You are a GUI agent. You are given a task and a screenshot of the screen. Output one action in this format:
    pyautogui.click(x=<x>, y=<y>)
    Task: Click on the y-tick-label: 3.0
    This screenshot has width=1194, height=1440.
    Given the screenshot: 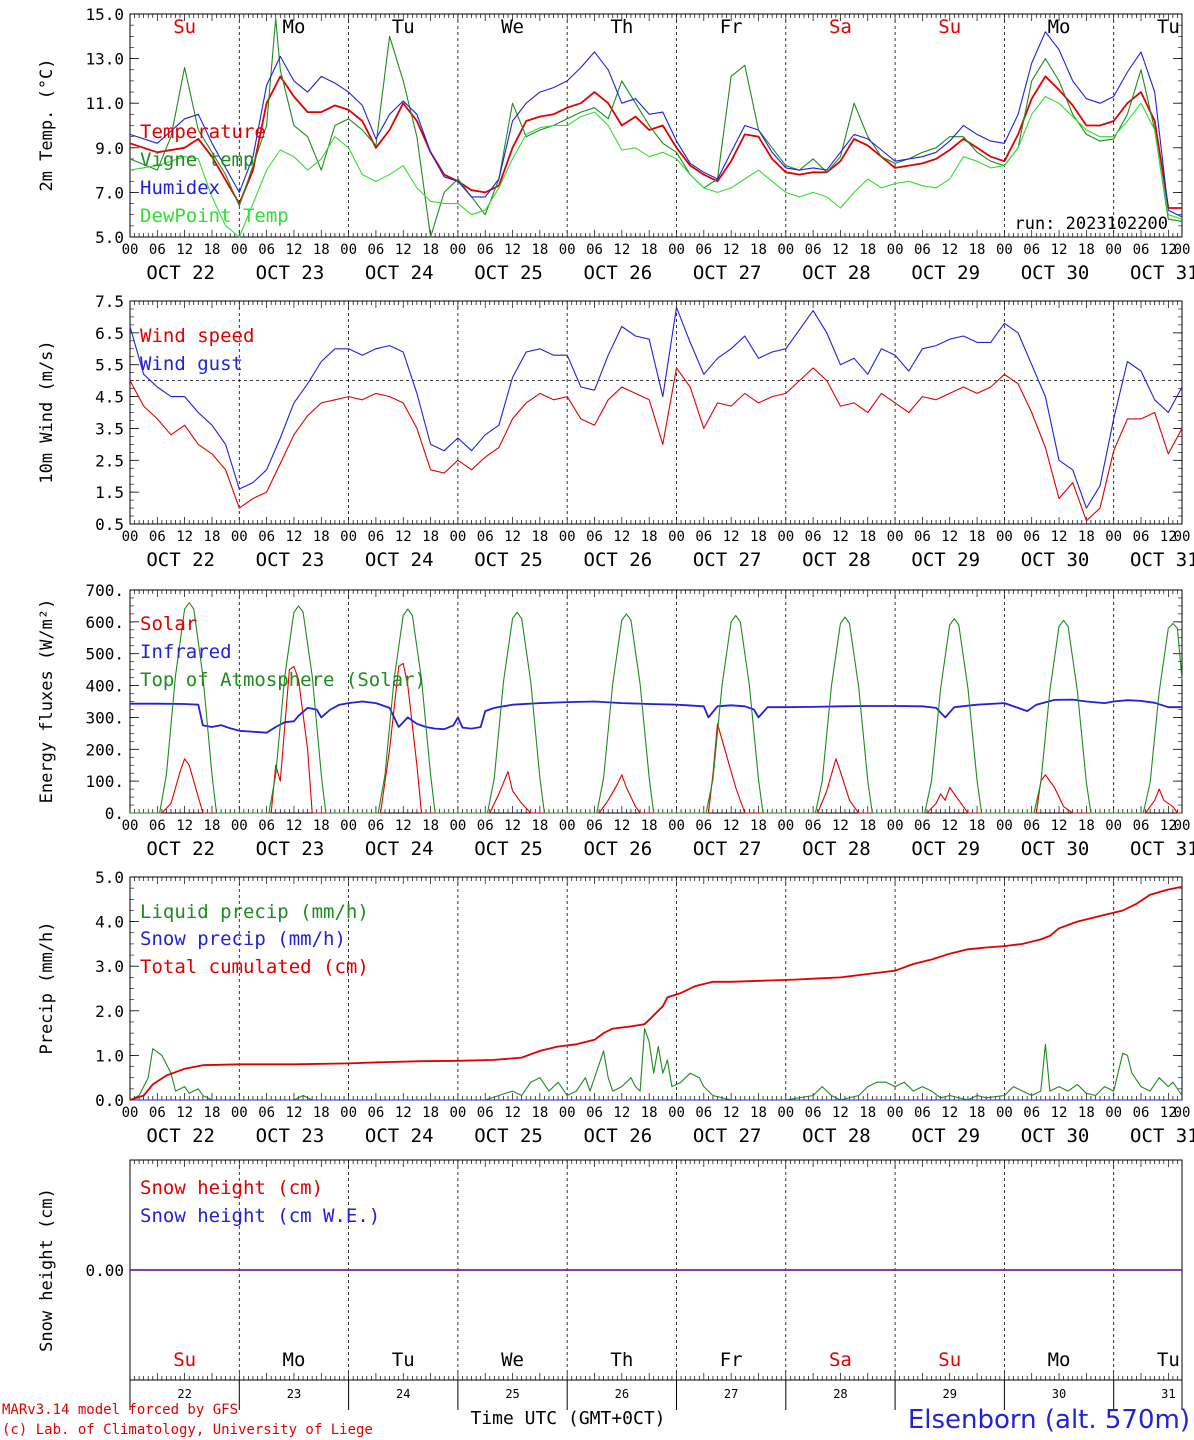 What is the action you would take?
    pyautogui.click(x=109, y=966)
    